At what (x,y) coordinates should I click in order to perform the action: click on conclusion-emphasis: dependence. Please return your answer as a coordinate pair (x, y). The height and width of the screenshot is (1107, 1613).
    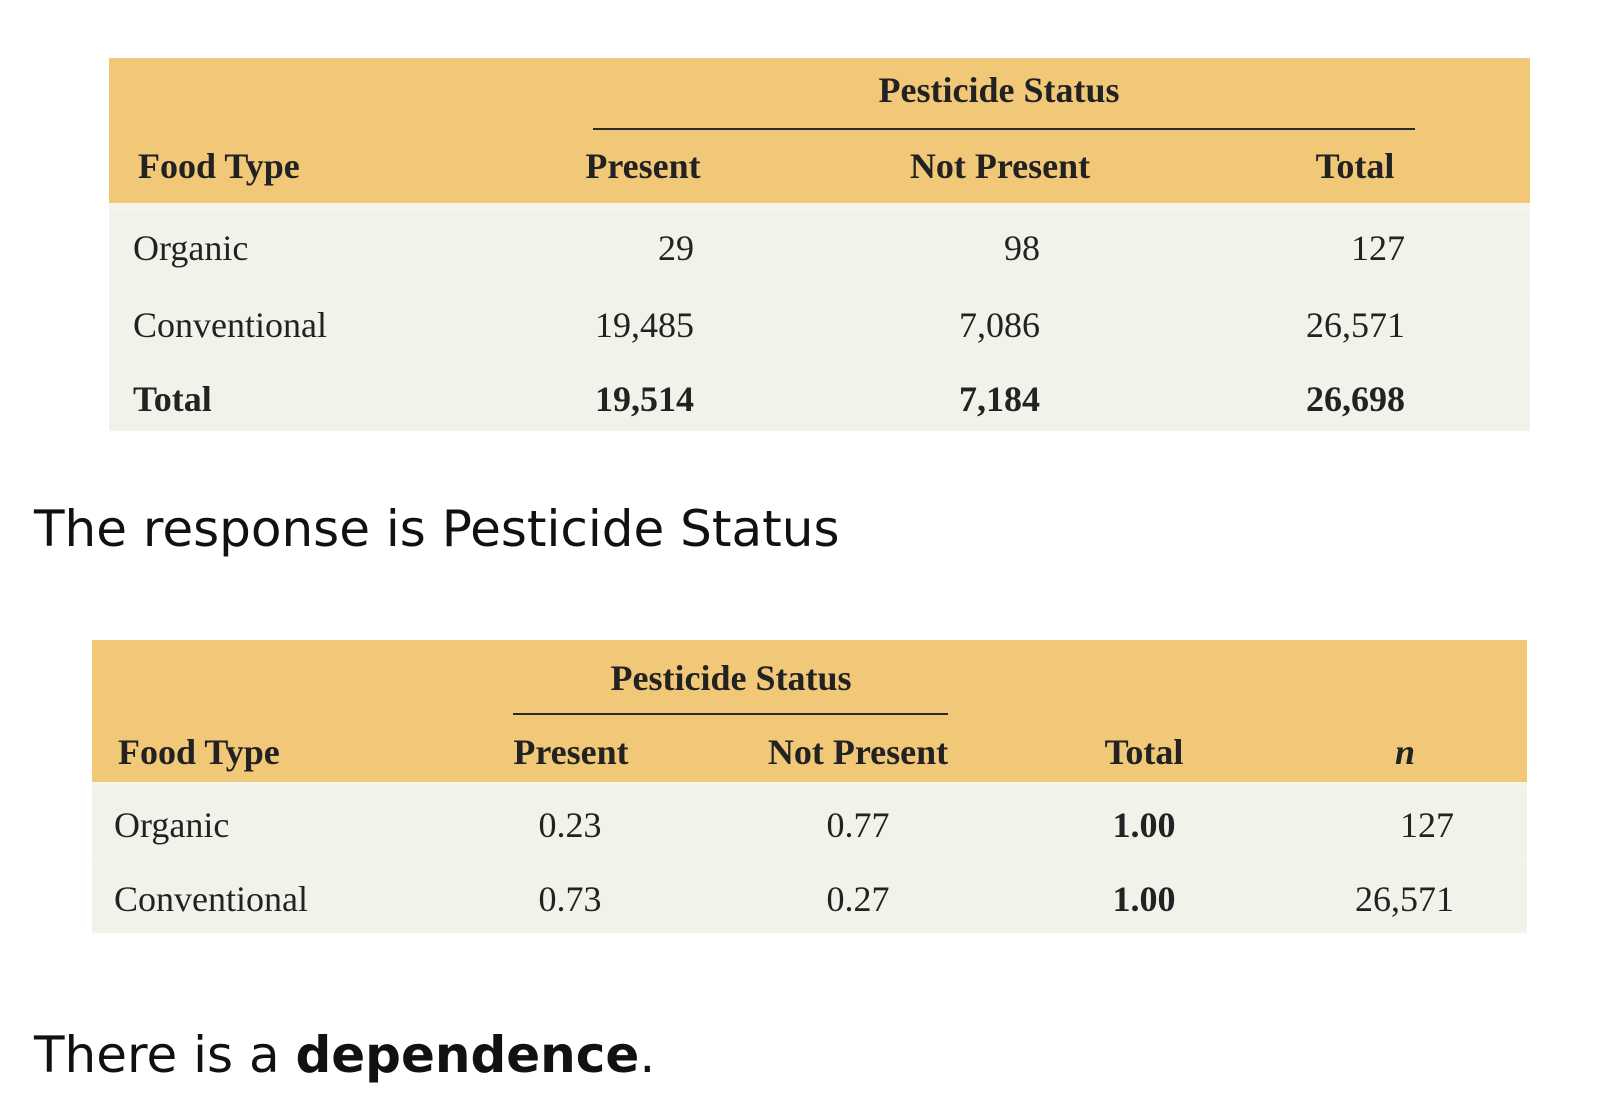
    Looking at the image, I should click on (467, 1055).